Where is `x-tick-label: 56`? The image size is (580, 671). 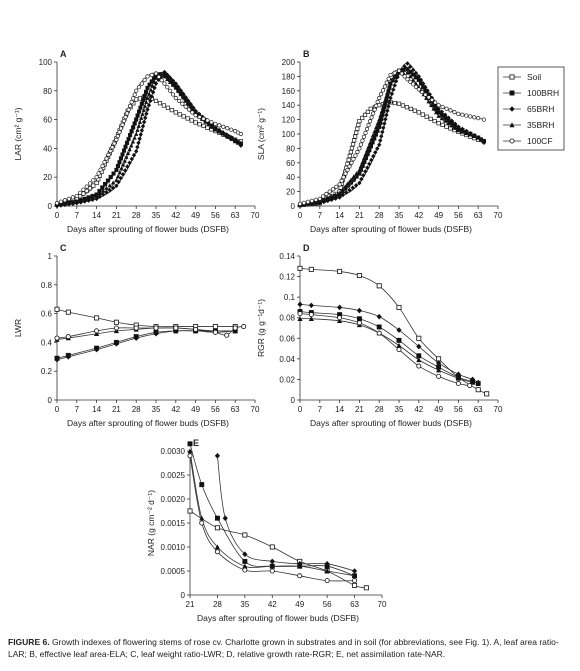
x-tick-label: 56 is located at coordinates (327, 604).